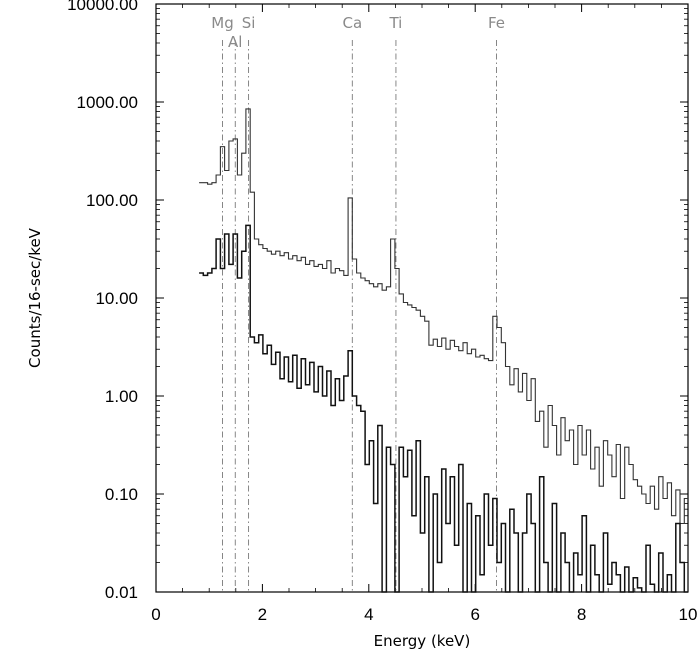  I want to click on y-tick-label: 1.00, so click(121, 396).